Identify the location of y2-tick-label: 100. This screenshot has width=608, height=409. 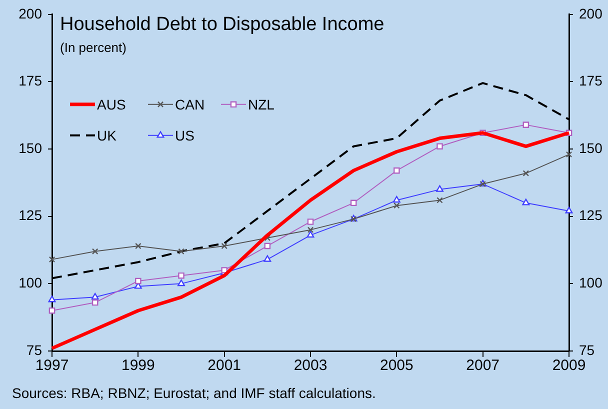
(591, 282).